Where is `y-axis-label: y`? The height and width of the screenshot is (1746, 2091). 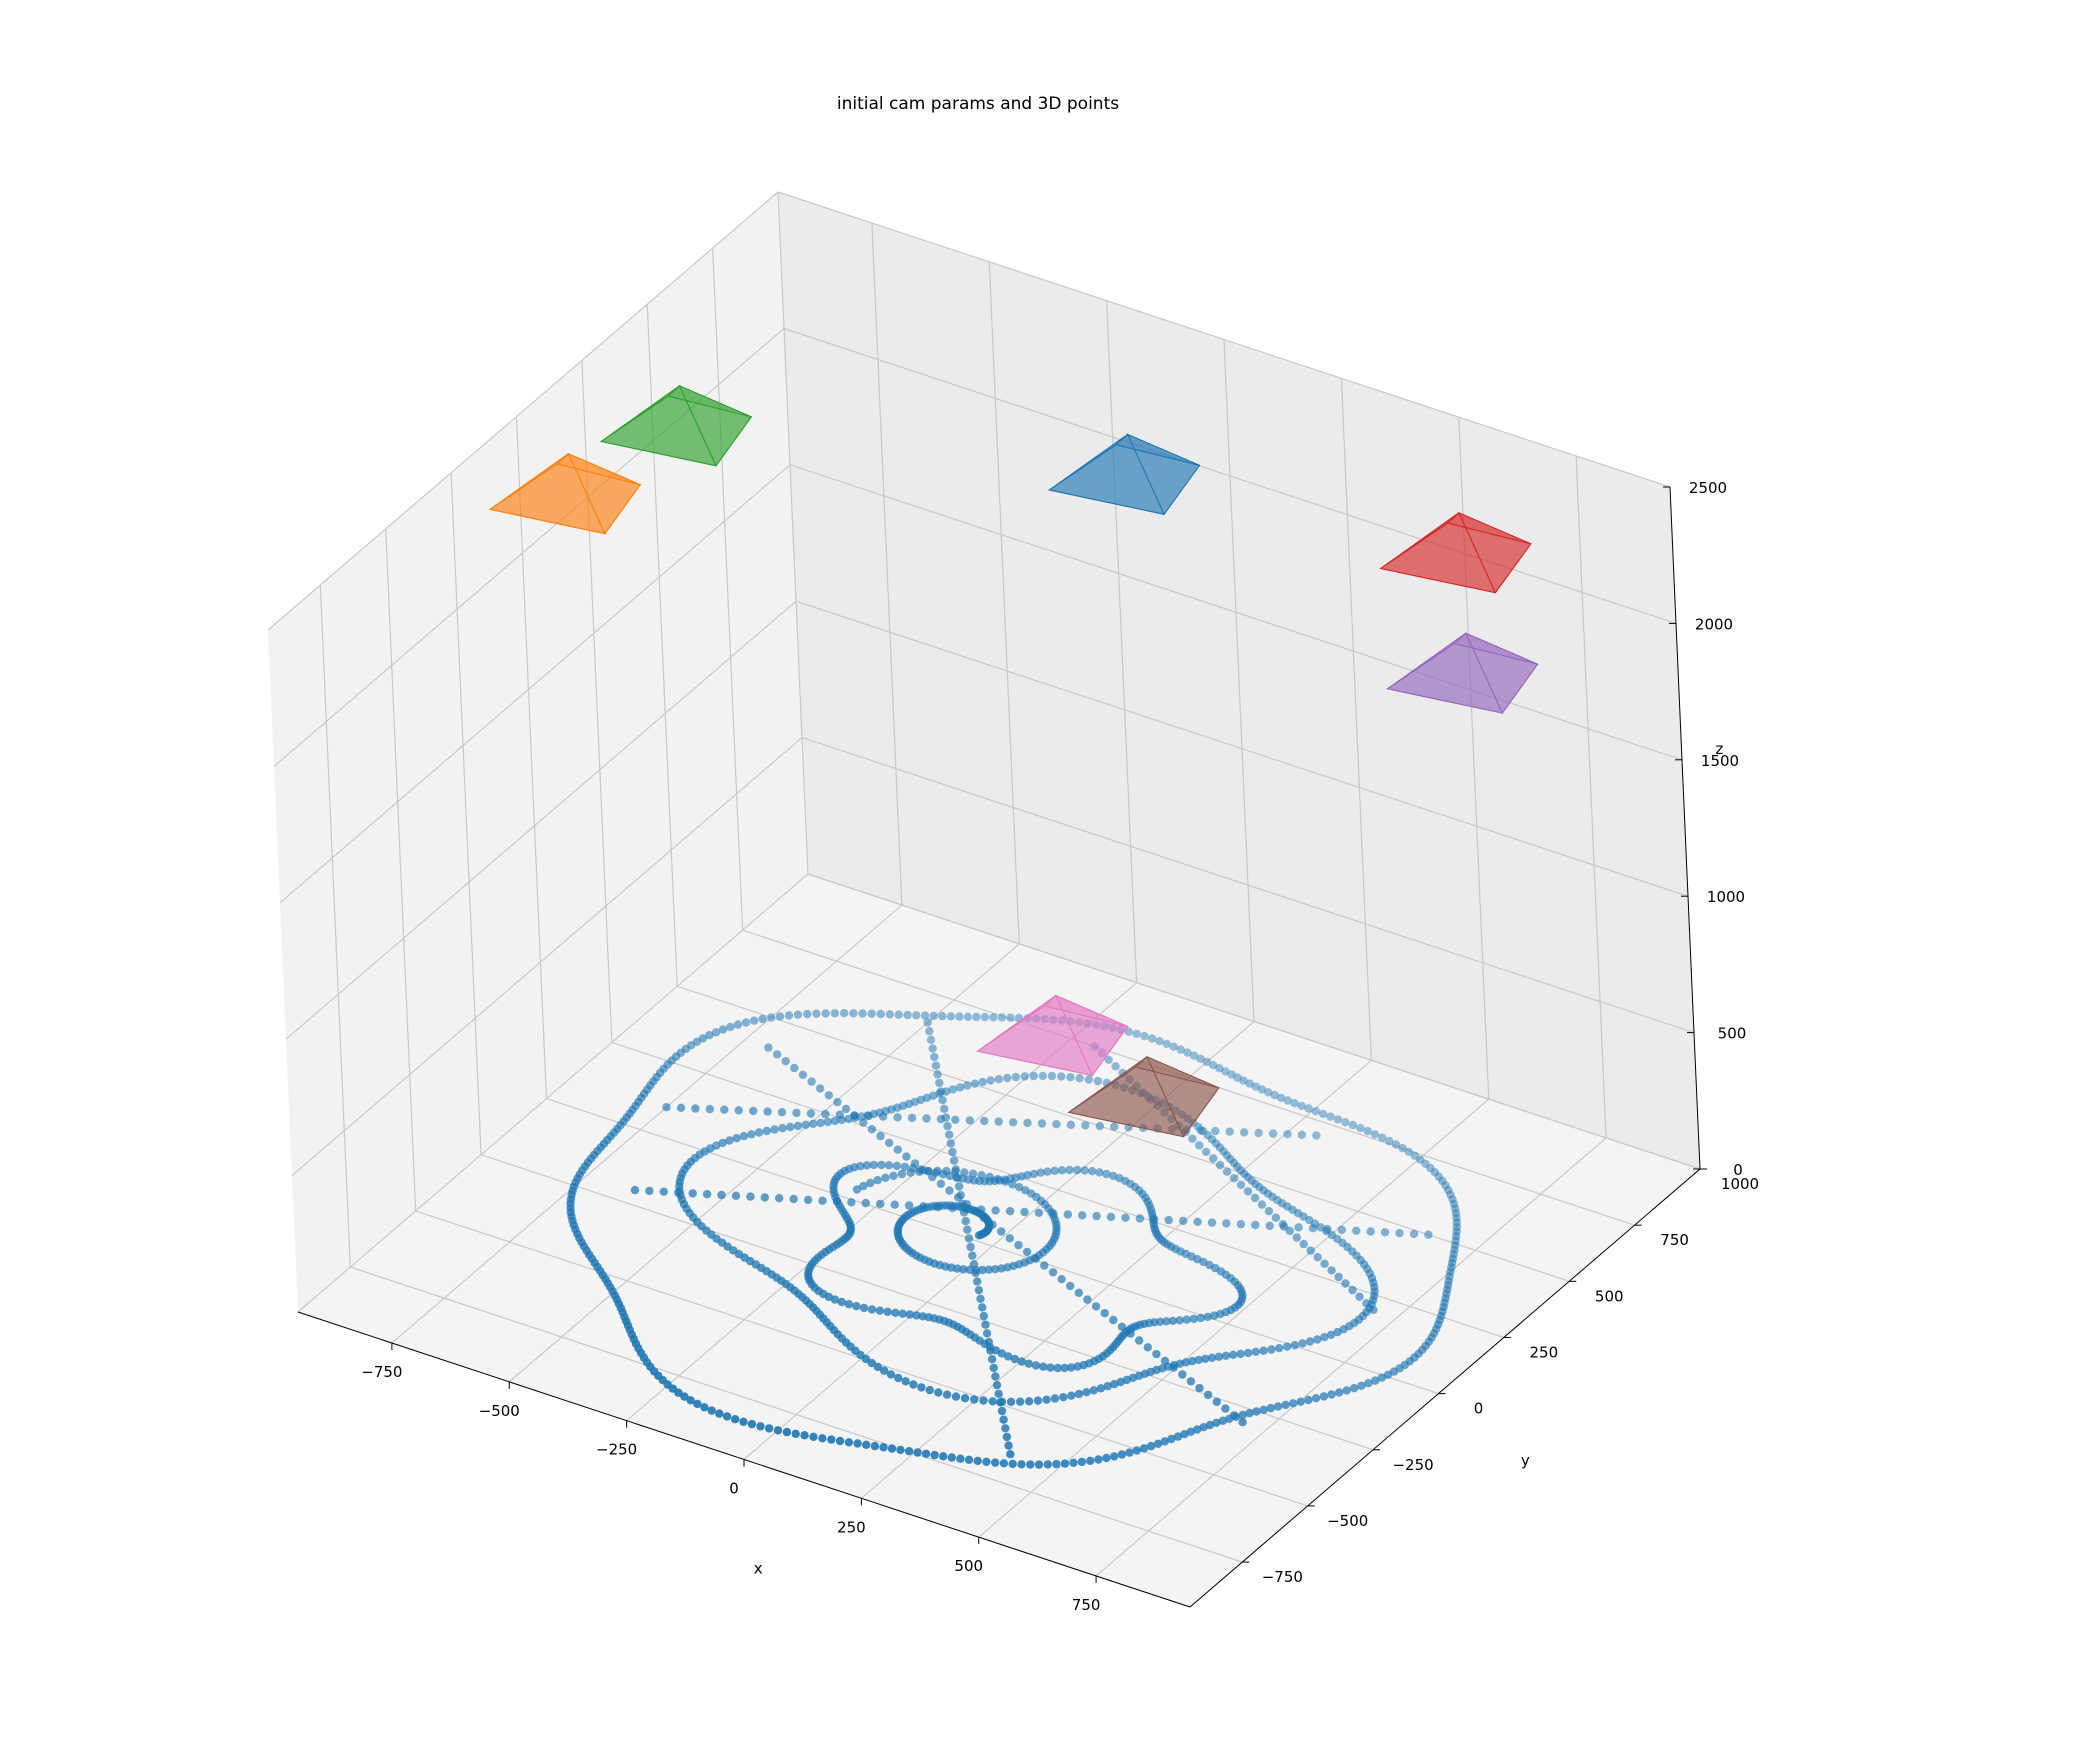
y-axis-label: y is located at coordinates (1525, 1460).